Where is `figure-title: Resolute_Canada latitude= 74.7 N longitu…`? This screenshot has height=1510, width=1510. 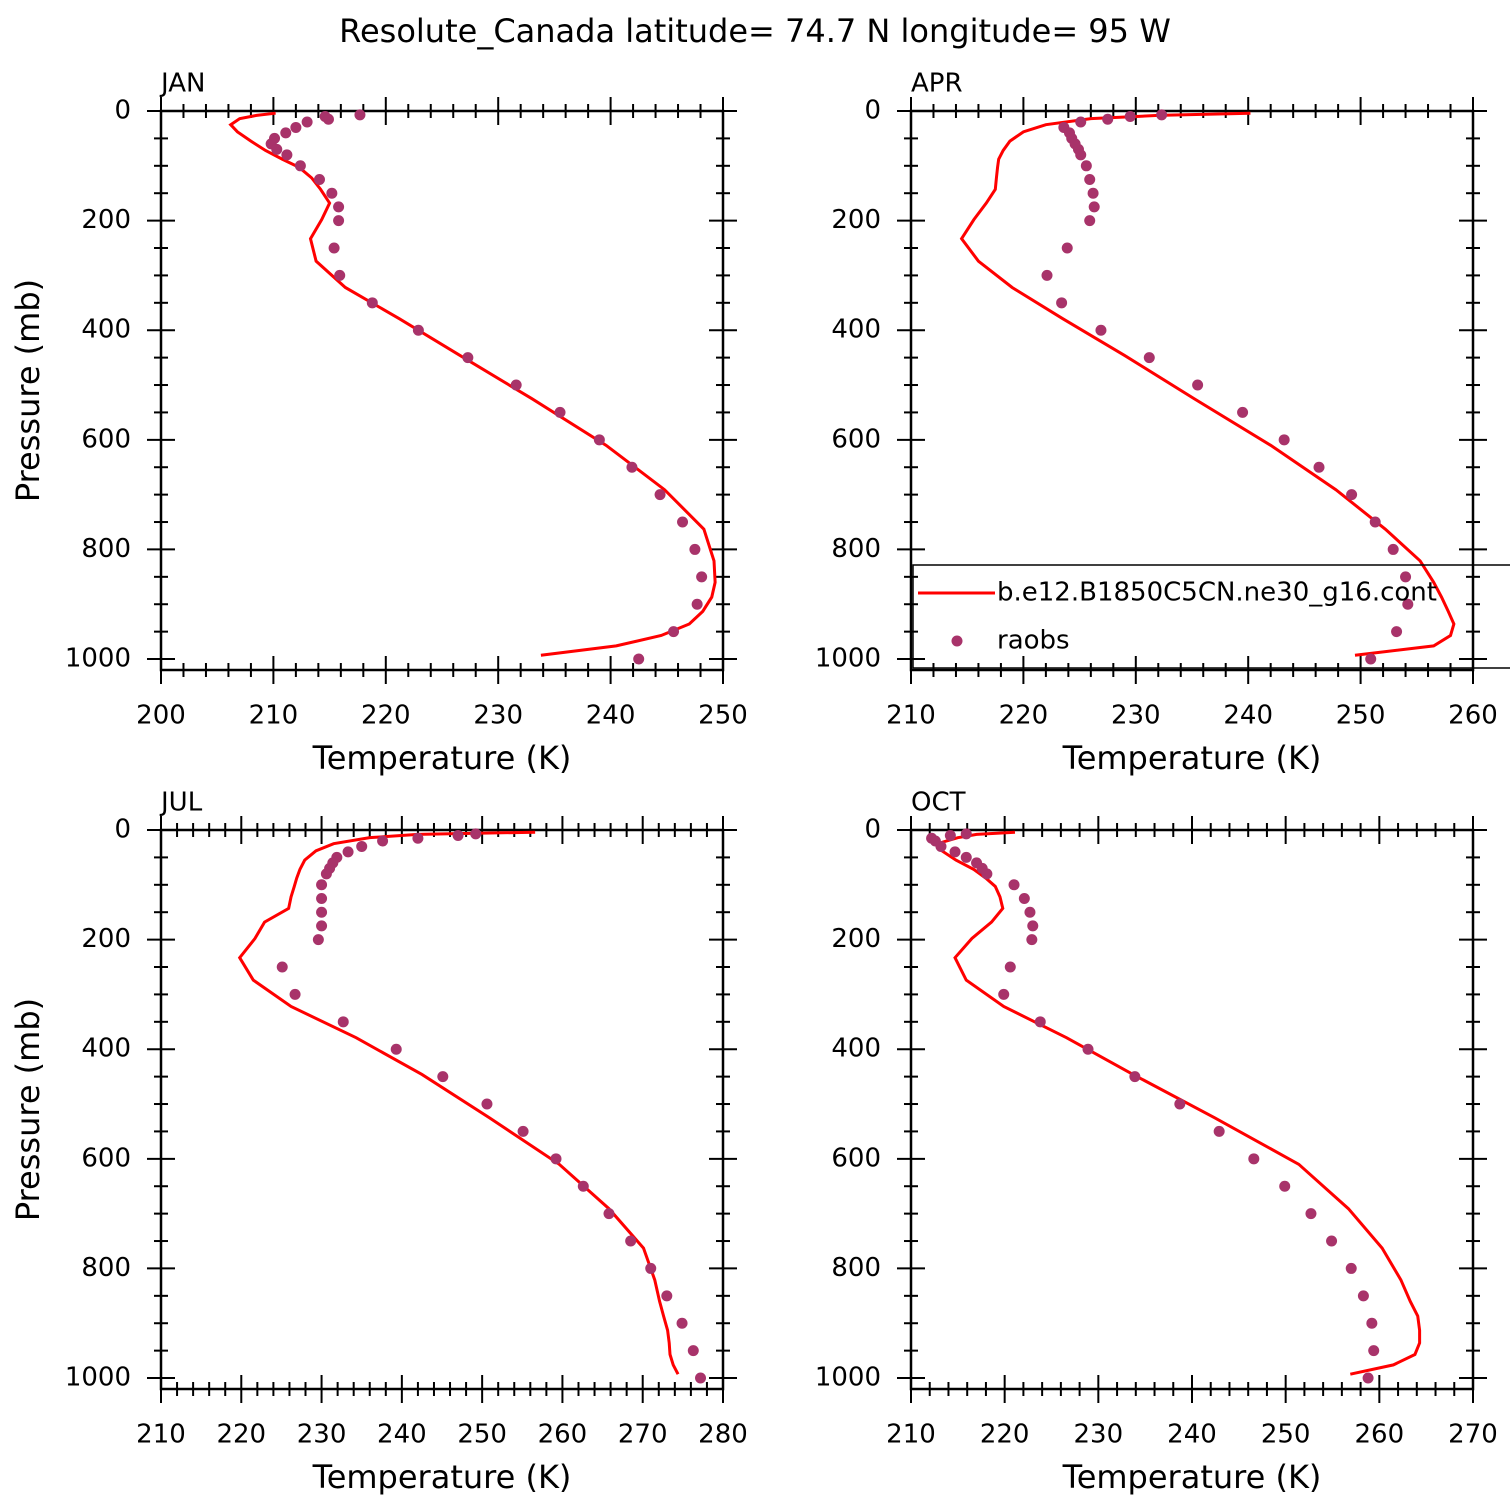
figure-title: Resolute_Canada latitude= 74.7 N longitu… is located at coordinates (755, 31).